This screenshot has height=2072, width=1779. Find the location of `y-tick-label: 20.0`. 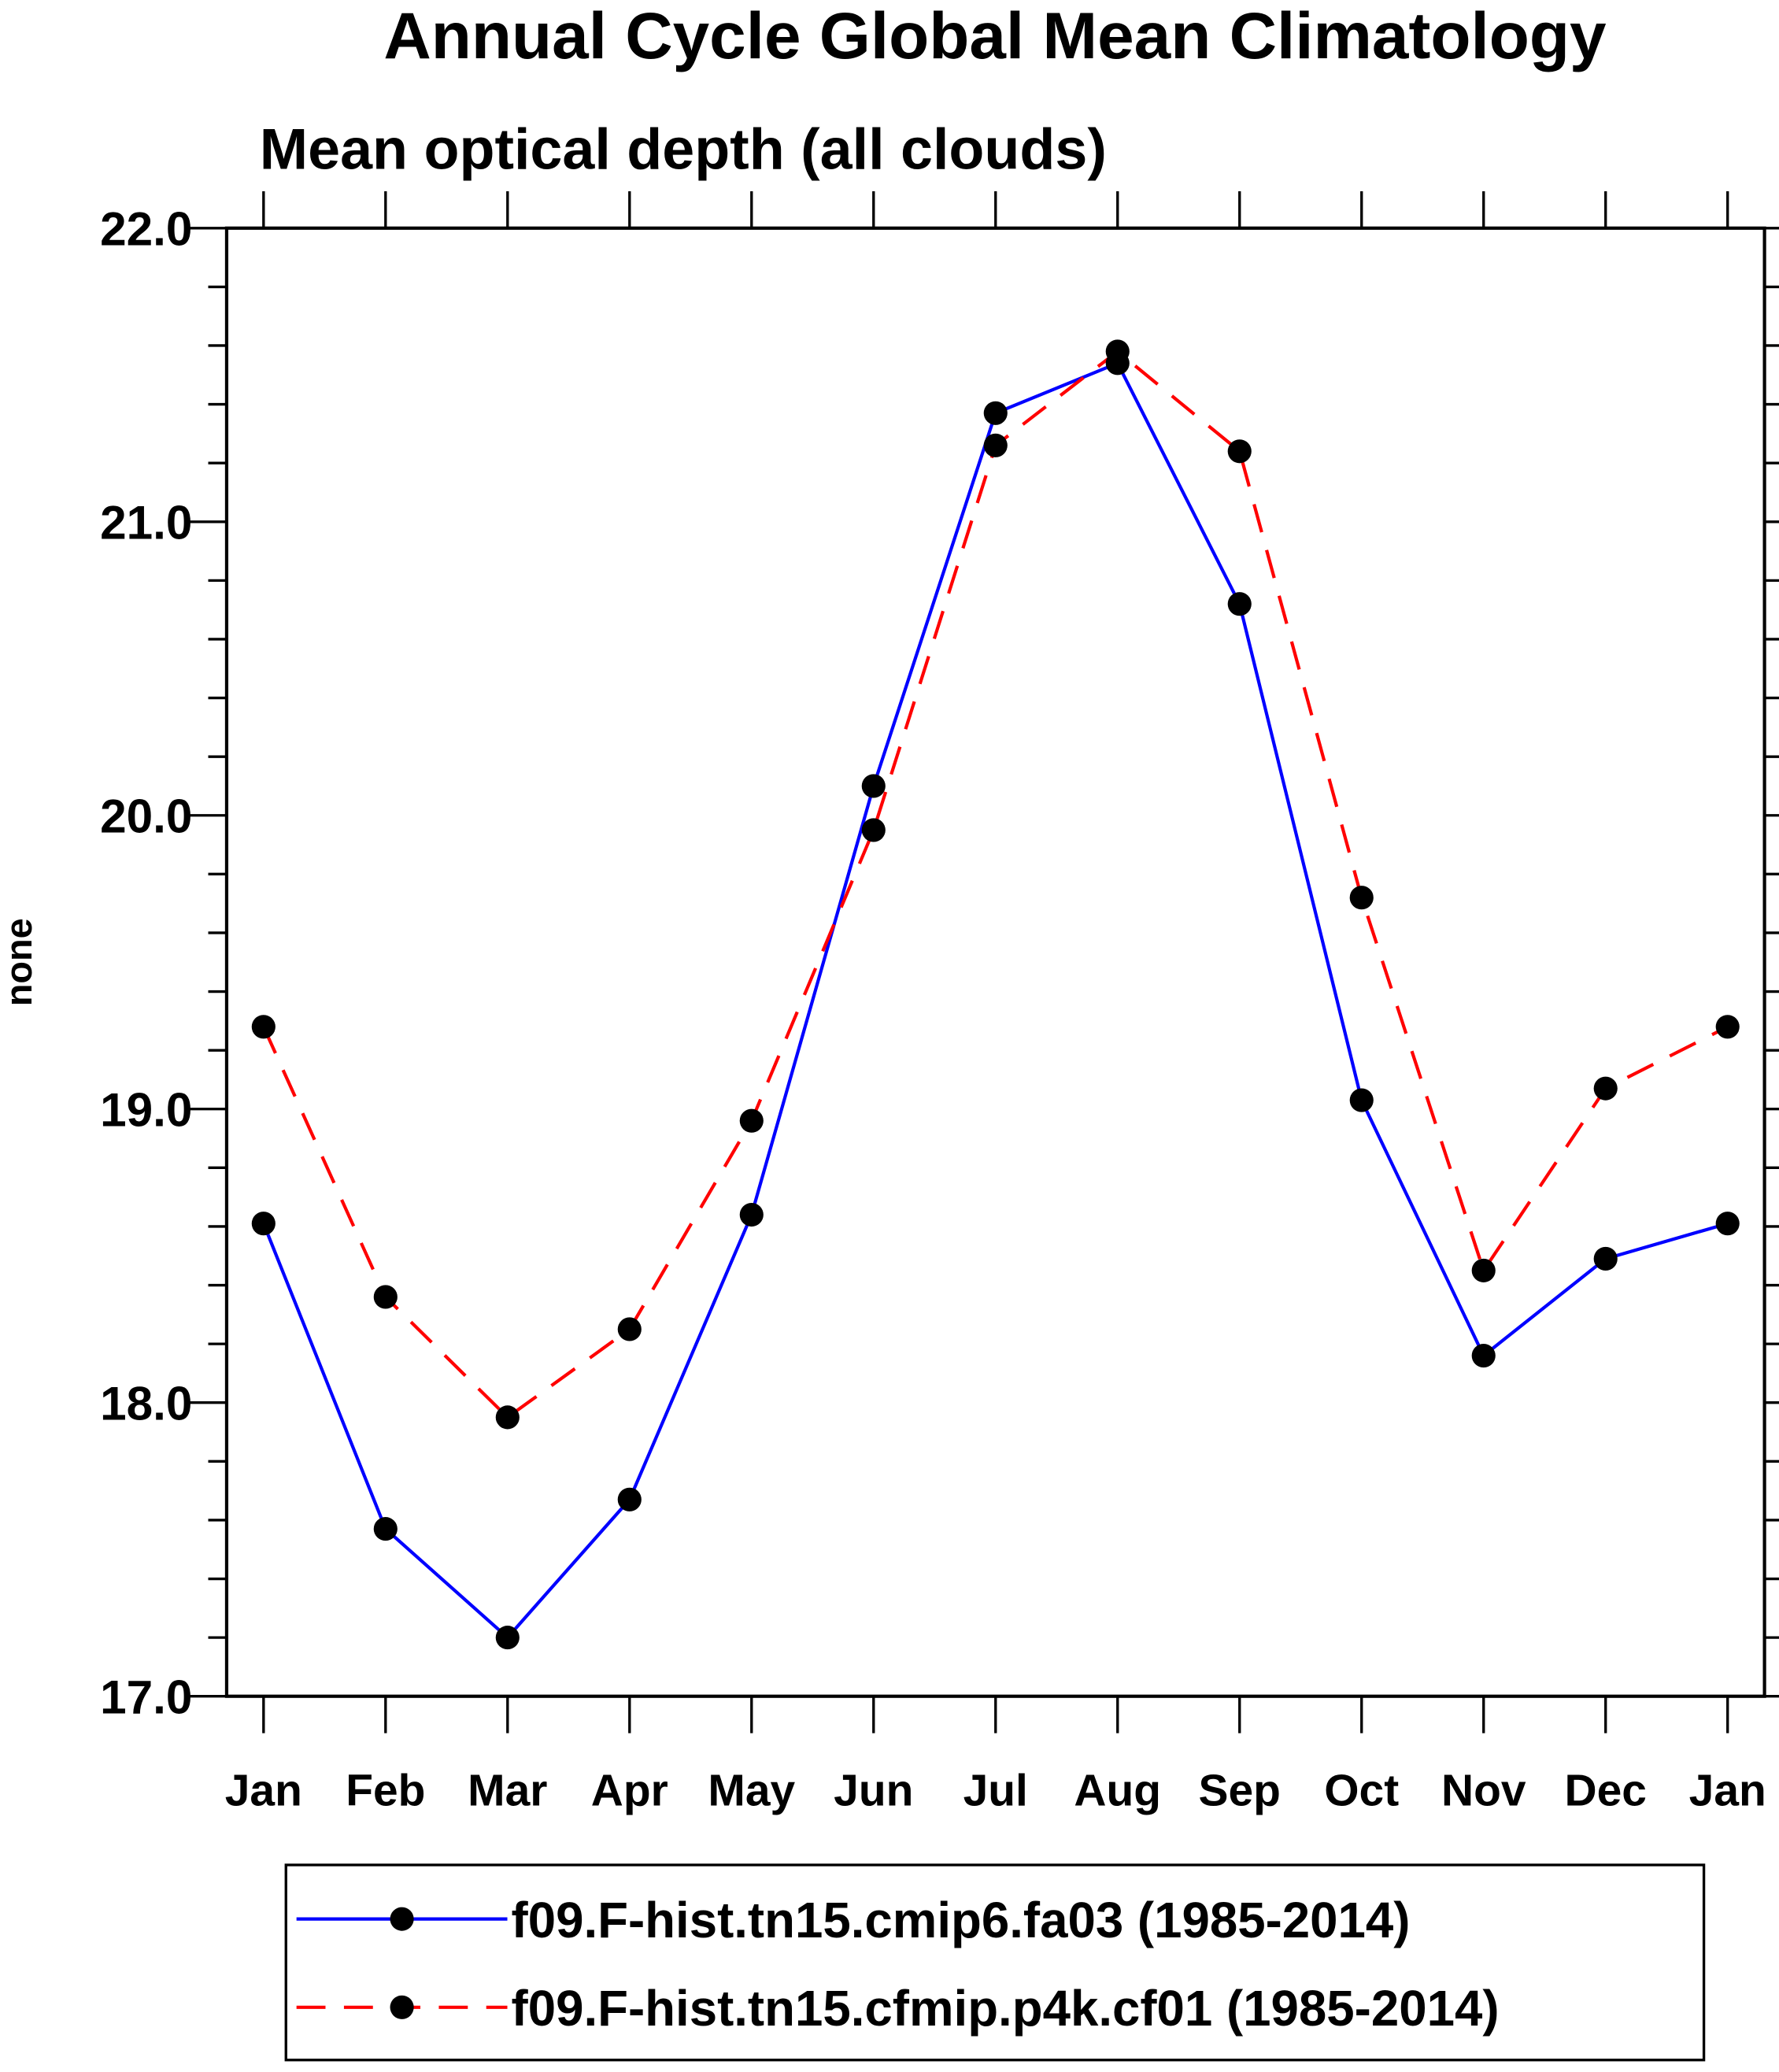

y-tick-label: 20.0 is located at coordinates (146, 816).